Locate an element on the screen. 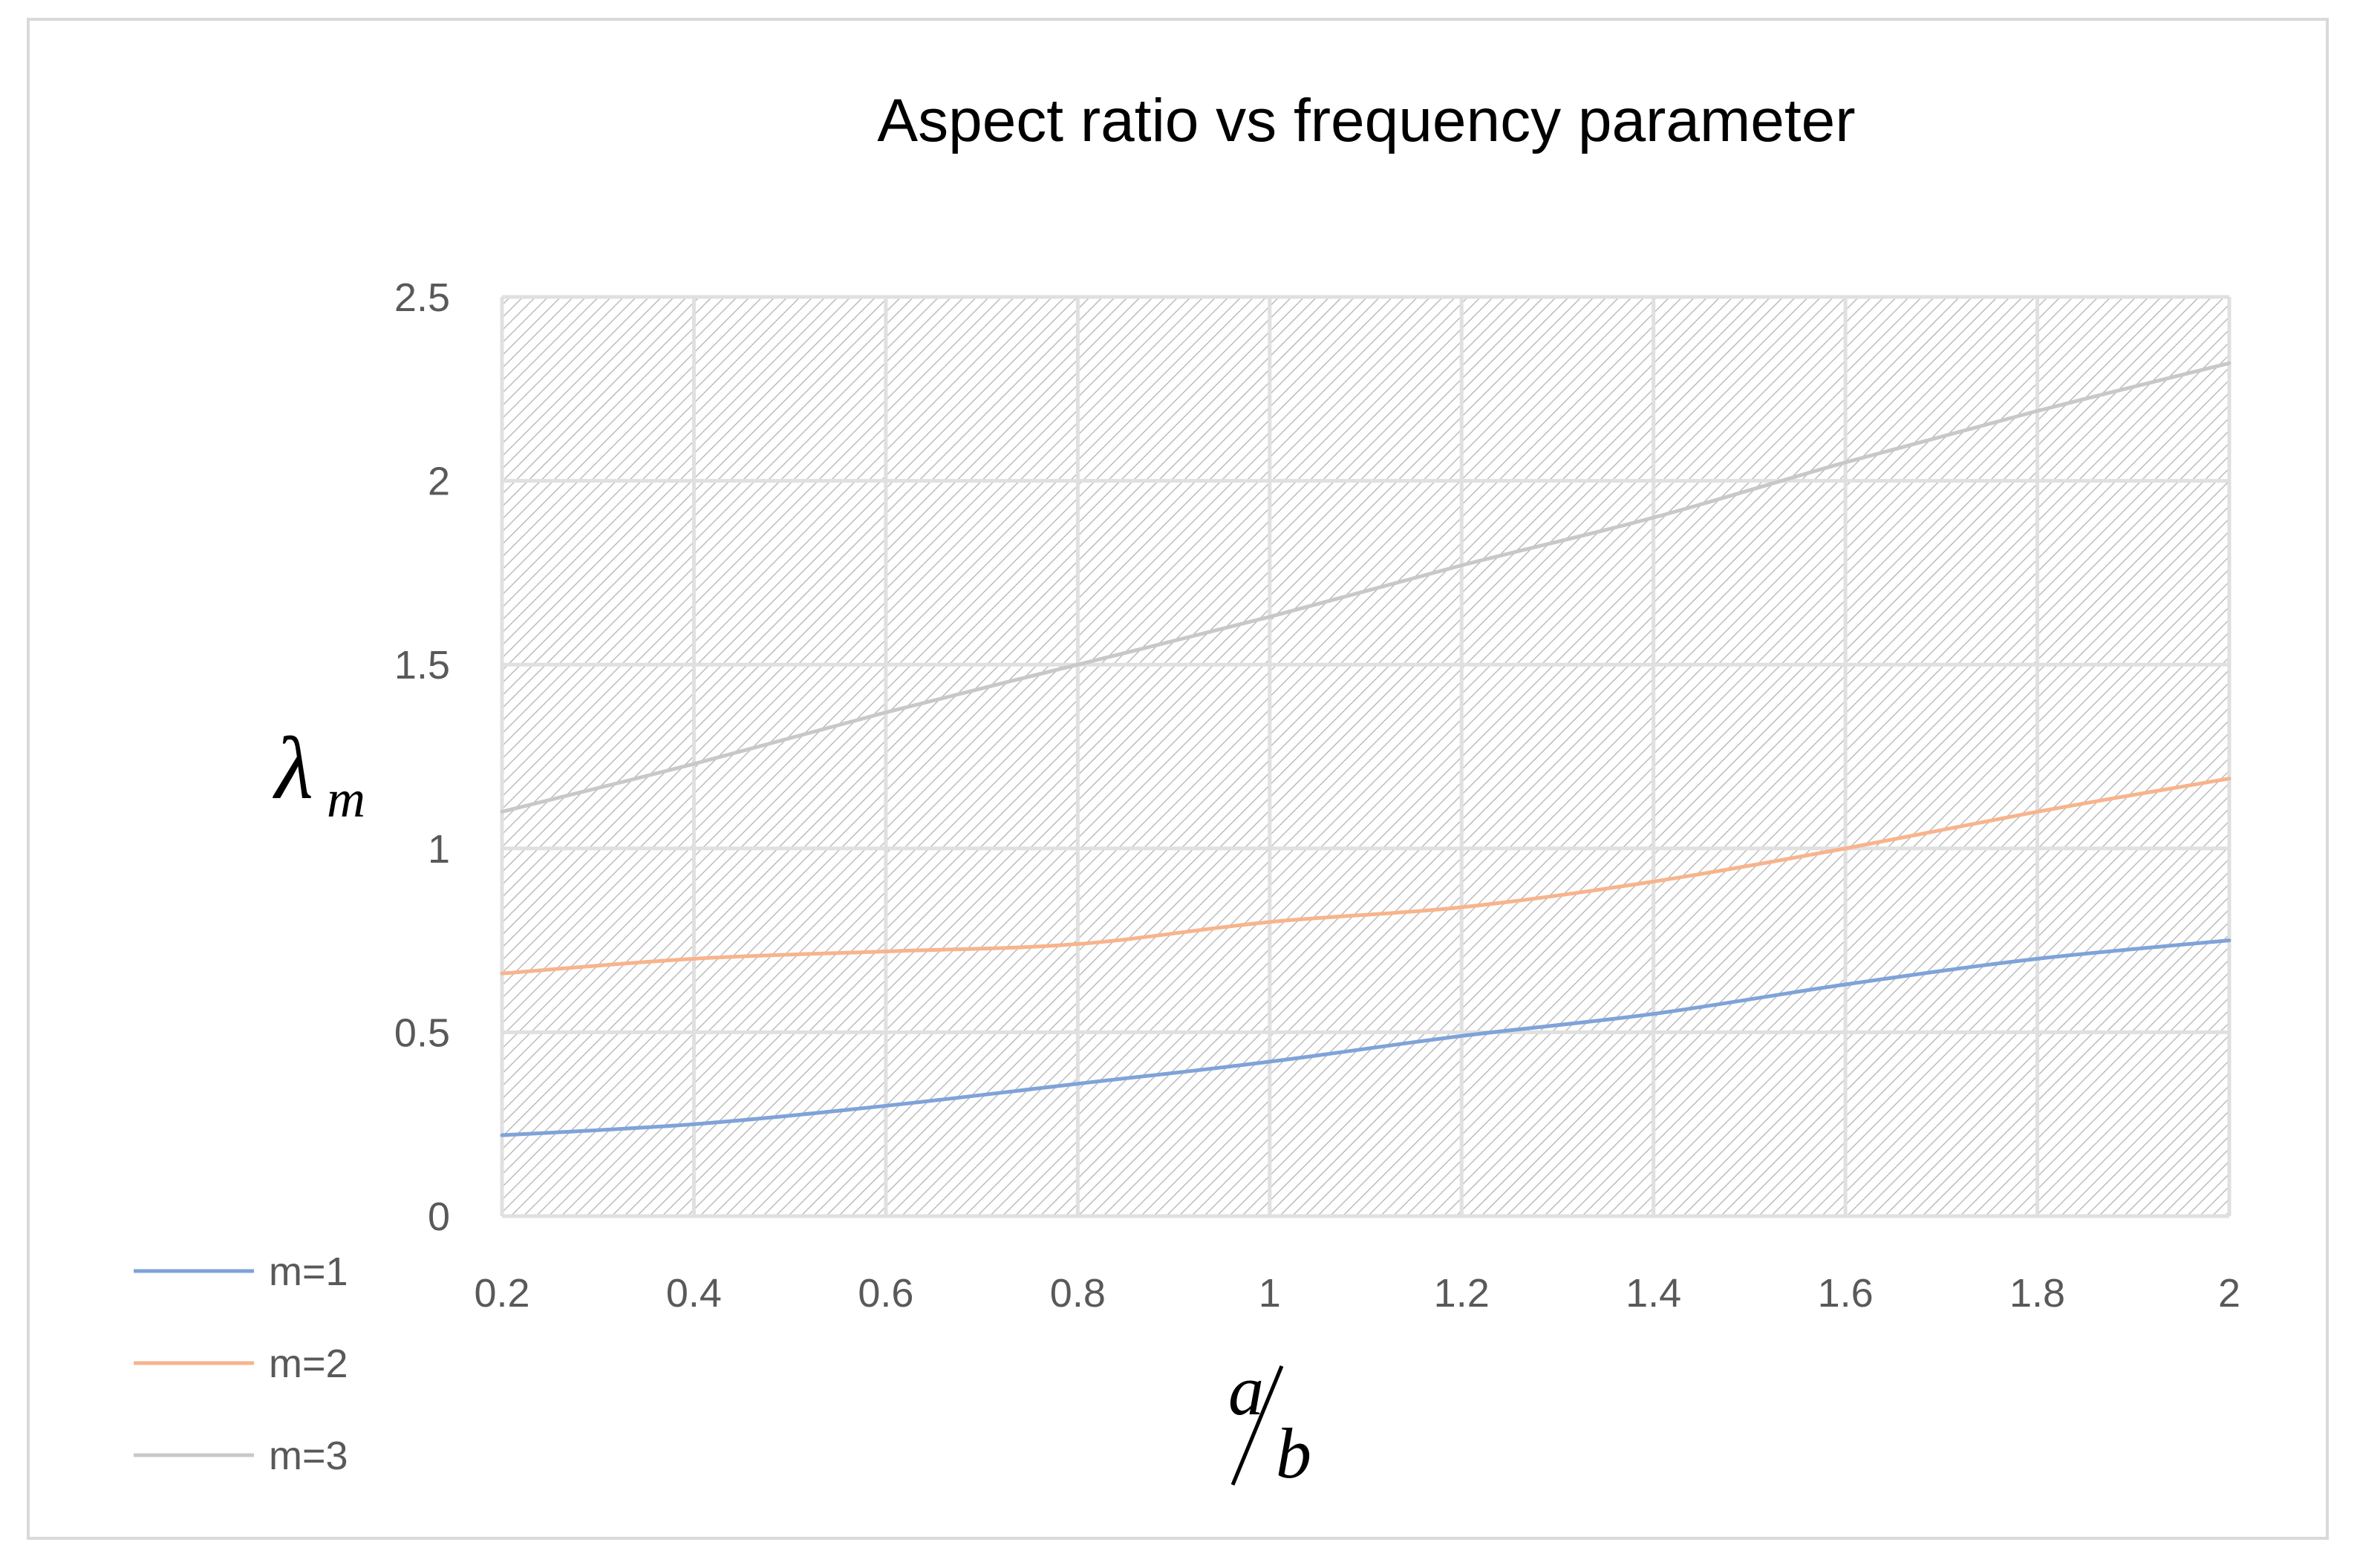 This screenshot has height=1568, width=2357. x-tick-label: 0.8 is located at coordinates (1078, 1293).